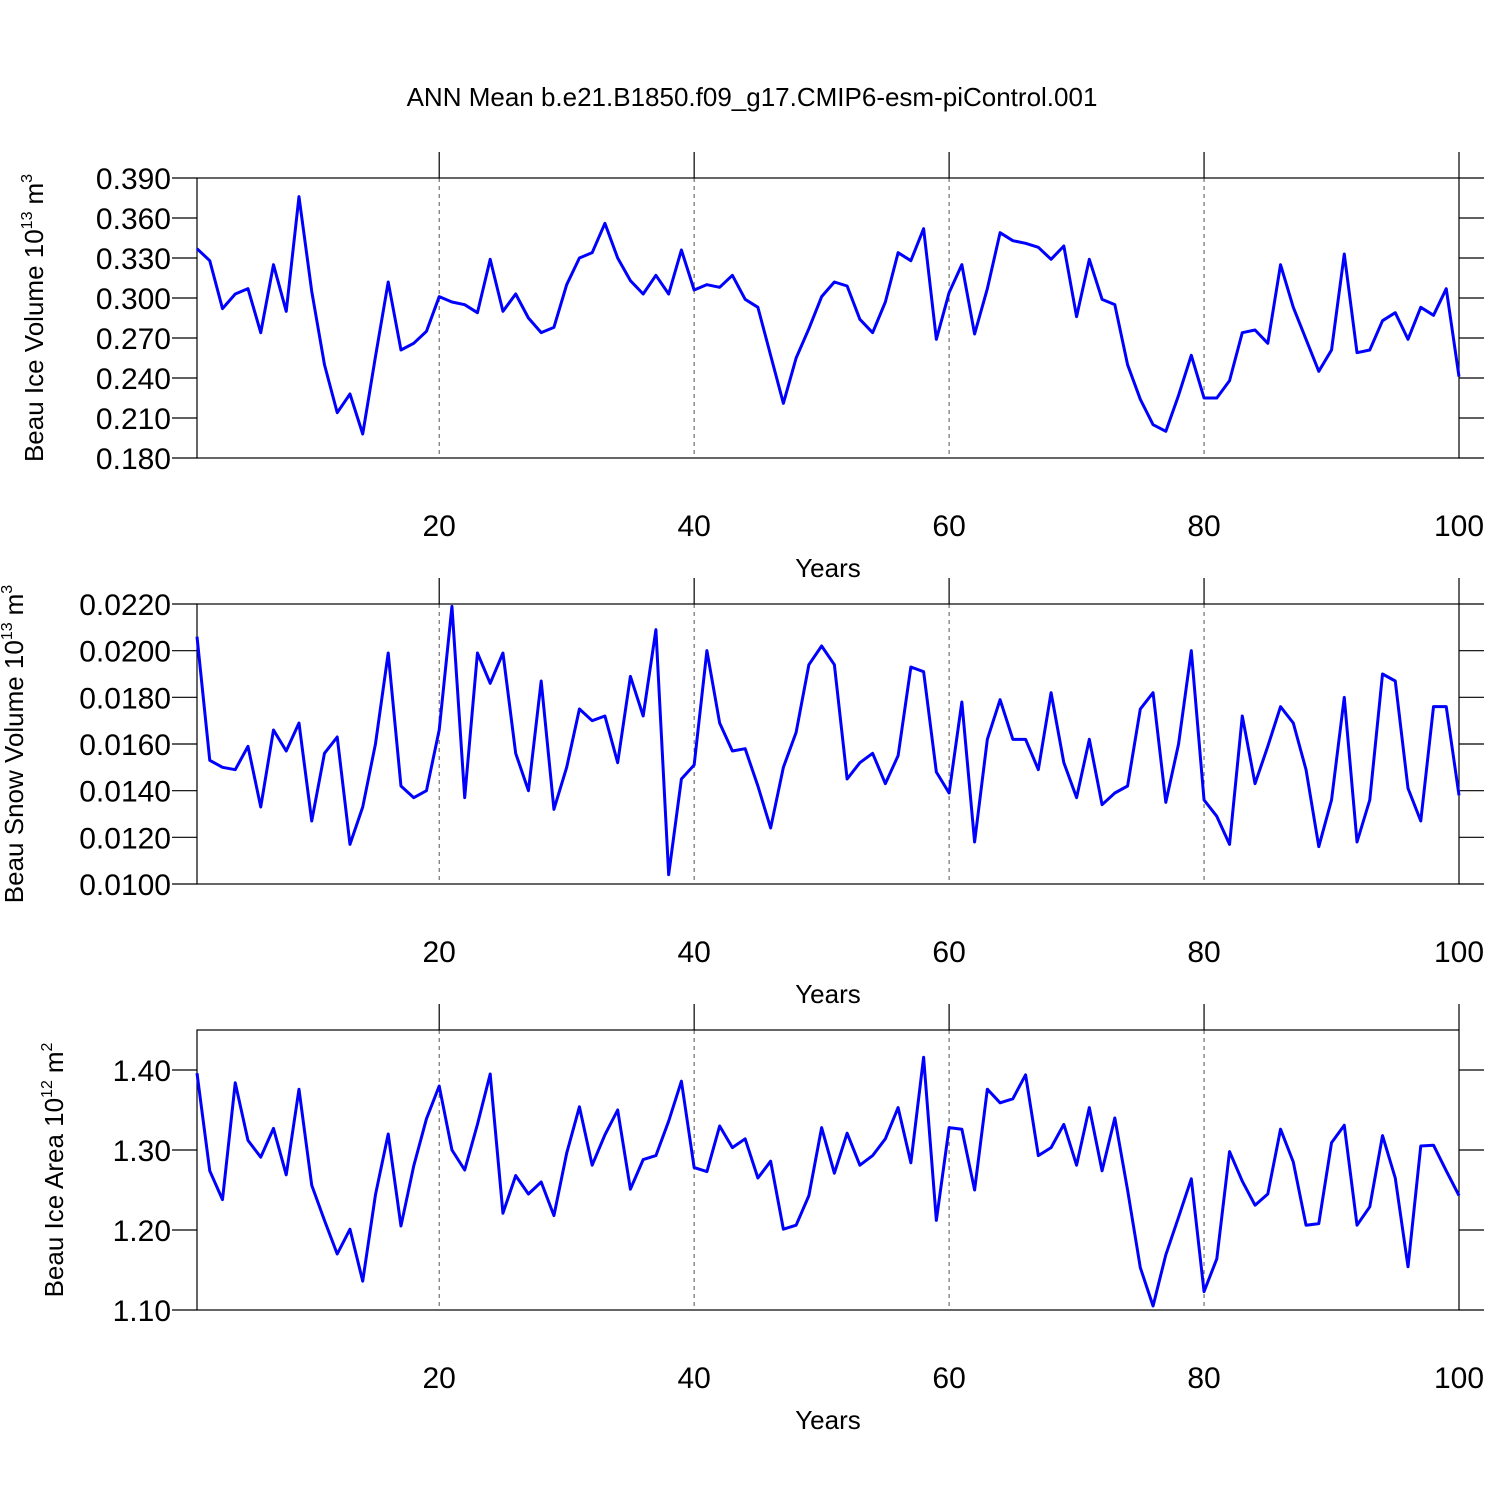 The width and height of the screenshot is (1500, 1500). I want to click on y-axis-label: Beau Snow Volume 1013 m3, so click(14, 744).